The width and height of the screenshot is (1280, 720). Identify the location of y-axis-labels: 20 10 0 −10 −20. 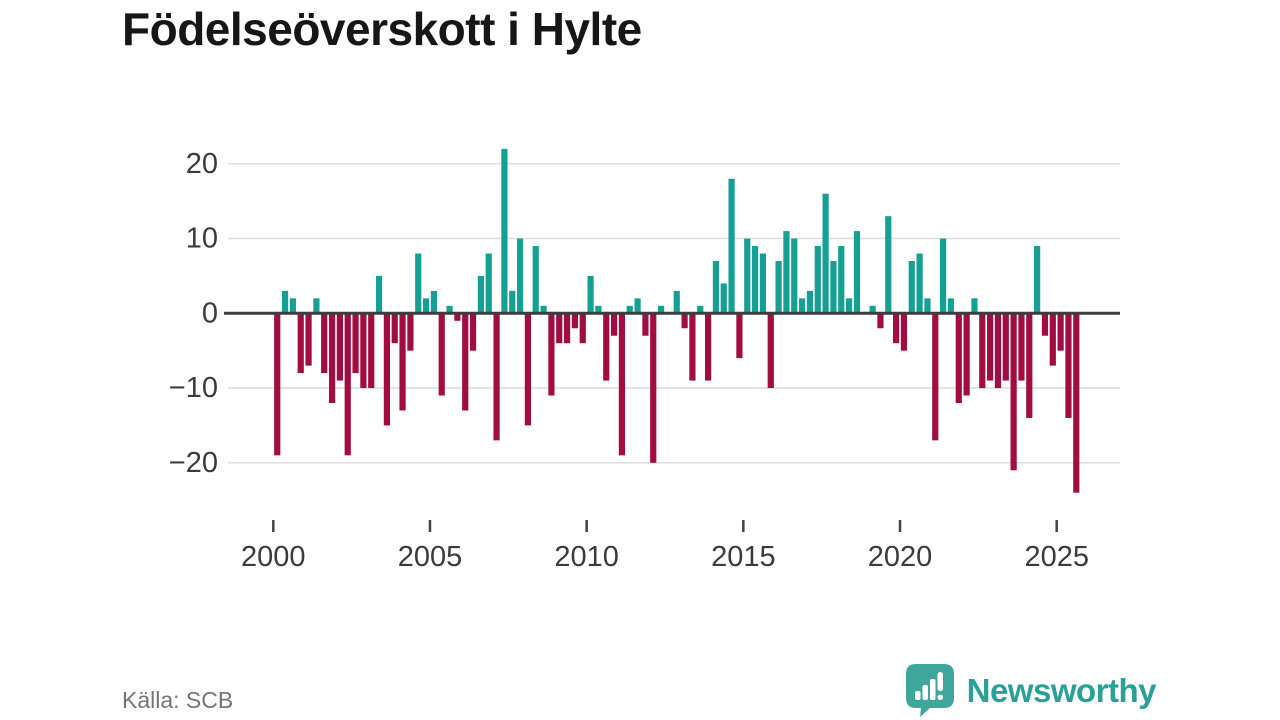
(193, 313).